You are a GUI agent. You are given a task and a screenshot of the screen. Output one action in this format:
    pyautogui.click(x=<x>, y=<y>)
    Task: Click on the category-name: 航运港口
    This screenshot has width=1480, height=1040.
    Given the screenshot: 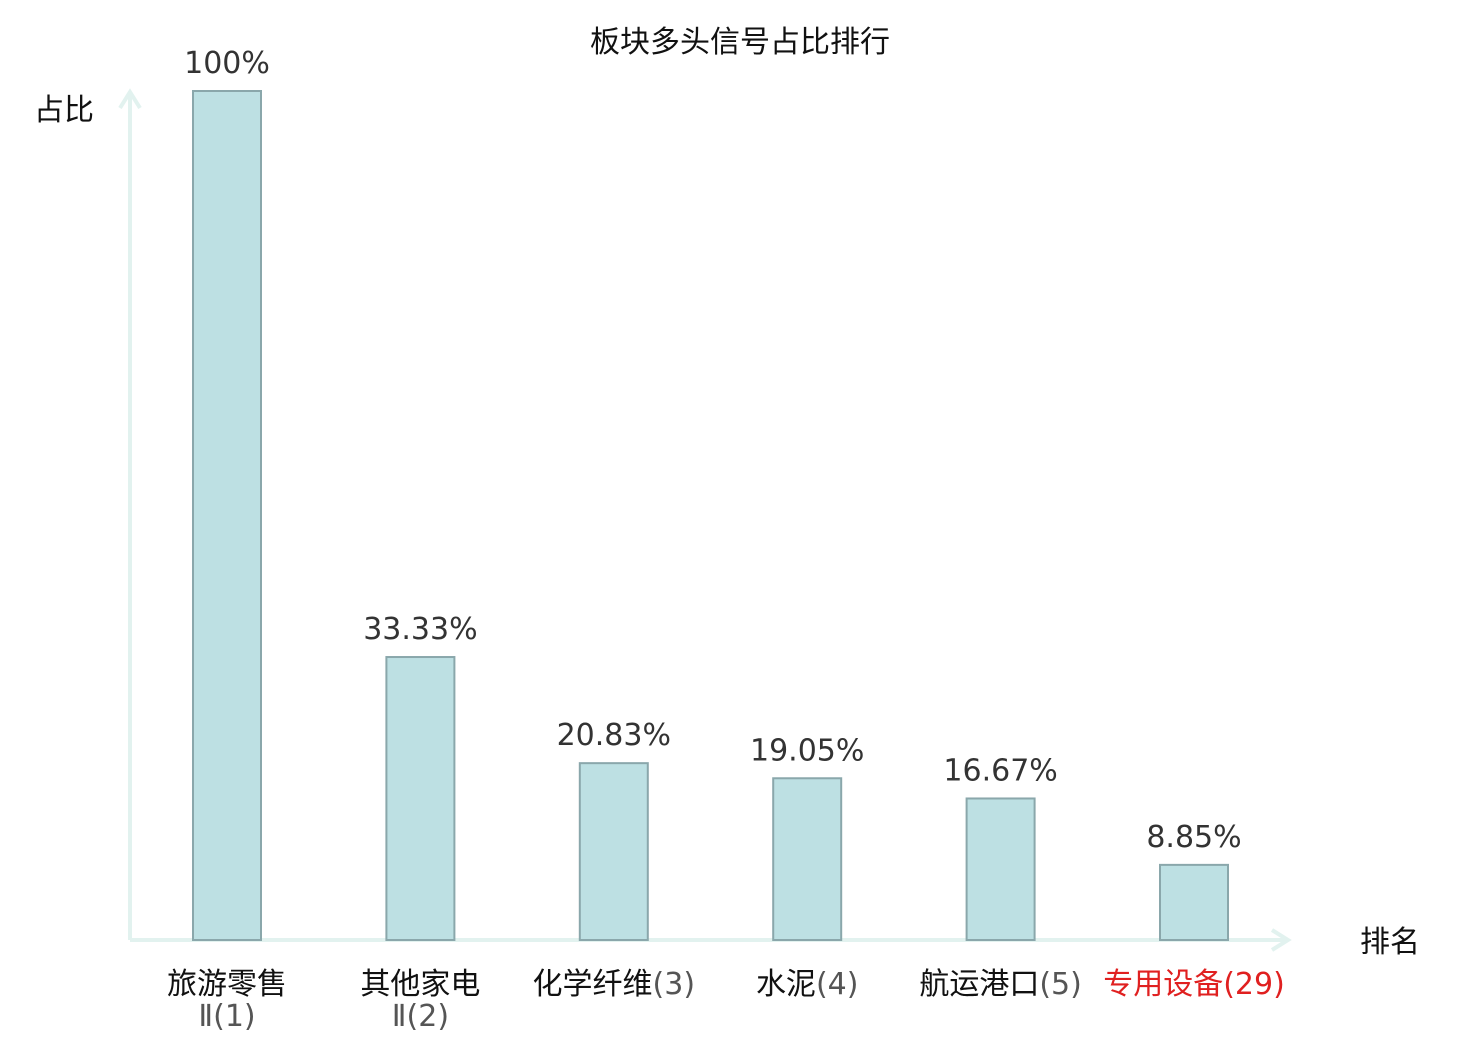 What is the action you would take?
    pyautogui.click(x=979, y=984)
    